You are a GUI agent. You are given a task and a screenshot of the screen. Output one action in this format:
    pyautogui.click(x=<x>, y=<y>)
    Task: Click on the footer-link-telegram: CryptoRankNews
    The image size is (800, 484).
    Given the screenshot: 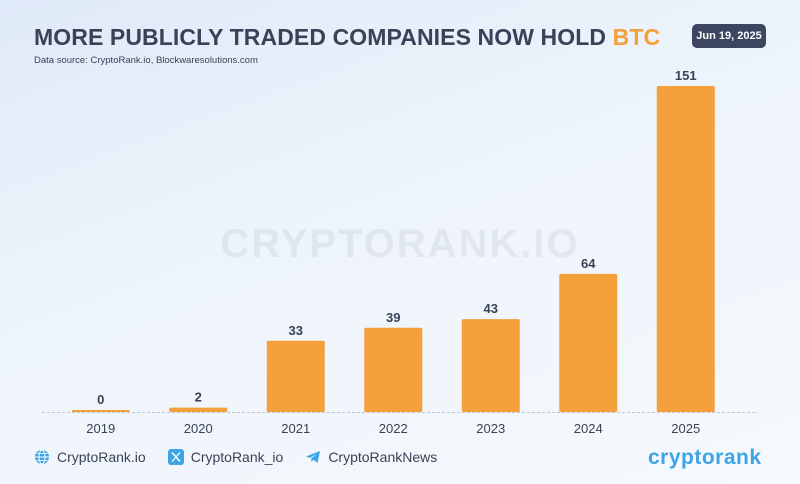 What is the action you would take?
    pyautogui.click(x=371, y=457)
    